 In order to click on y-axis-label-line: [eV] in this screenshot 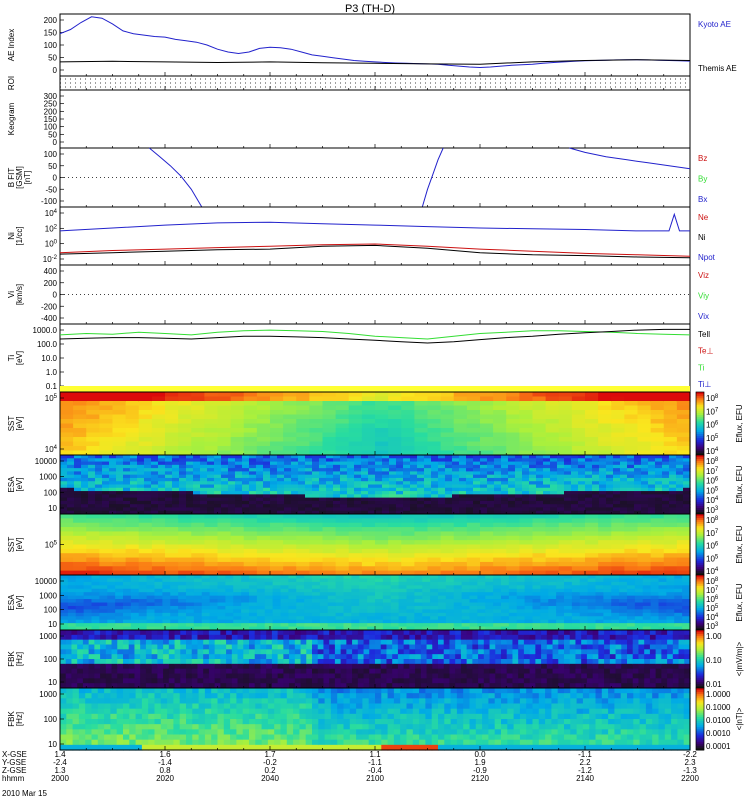, I will do `click(19, 544)`.